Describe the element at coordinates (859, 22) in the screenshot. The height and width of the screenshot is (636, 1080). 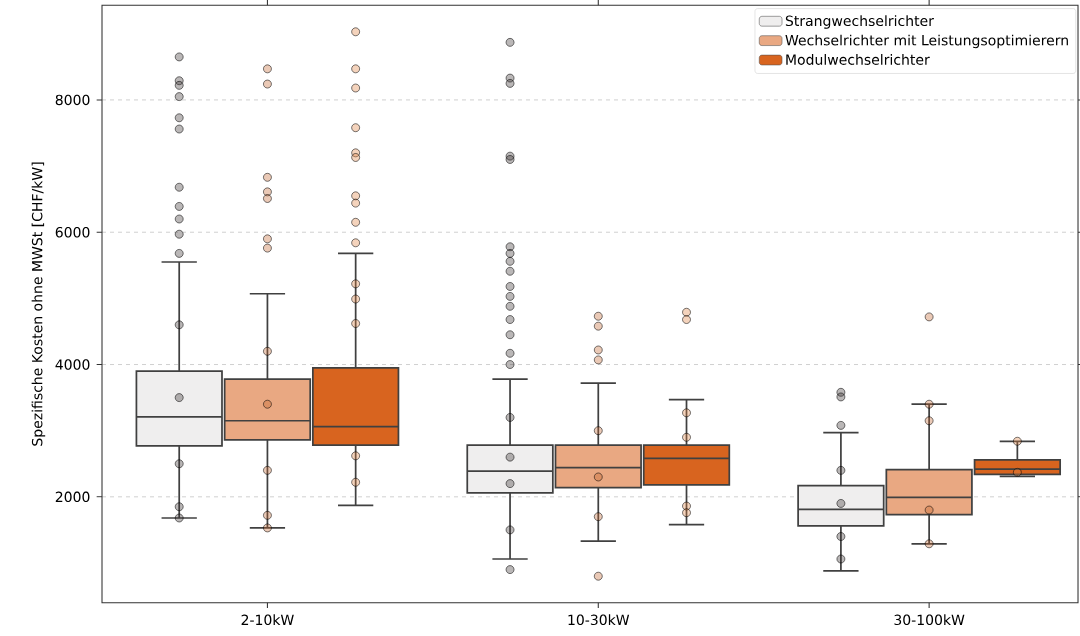
I see `legend-label: Strangwechselrichter` at that location.